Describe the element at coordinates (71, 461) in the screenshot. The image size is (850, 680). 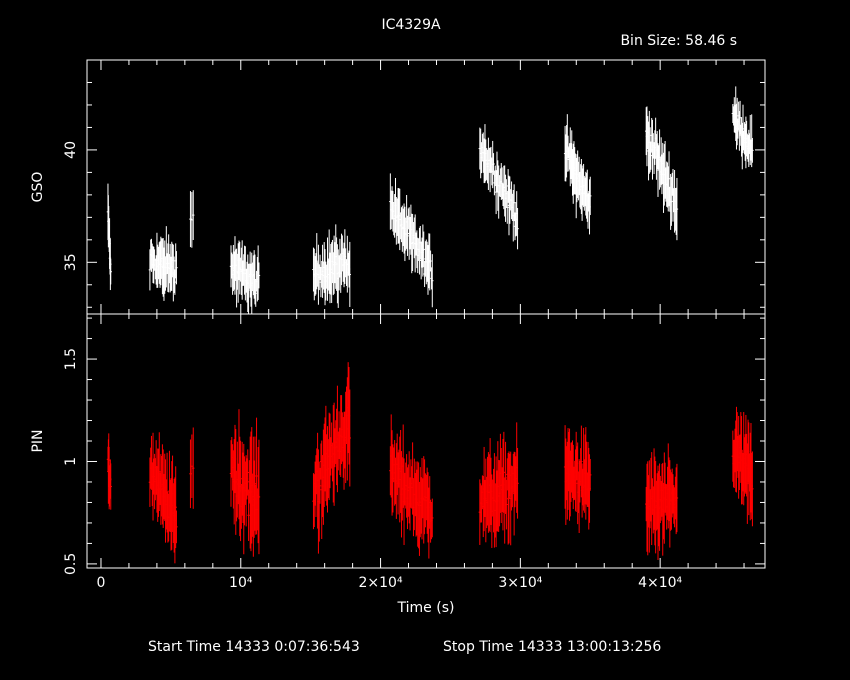
I see `y-tick-label: 1` at that location.